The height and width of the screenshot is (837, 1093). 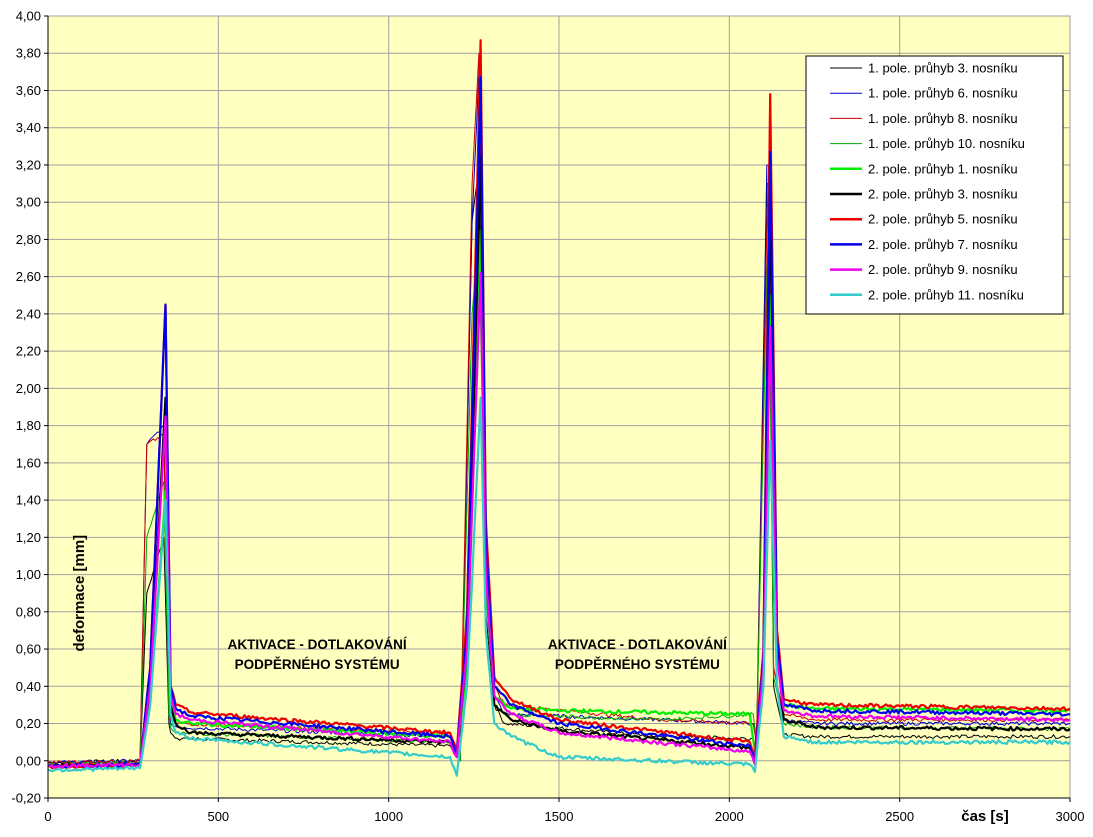 I want to click on x-tick-label: 1000, so click(x=388, y=816).